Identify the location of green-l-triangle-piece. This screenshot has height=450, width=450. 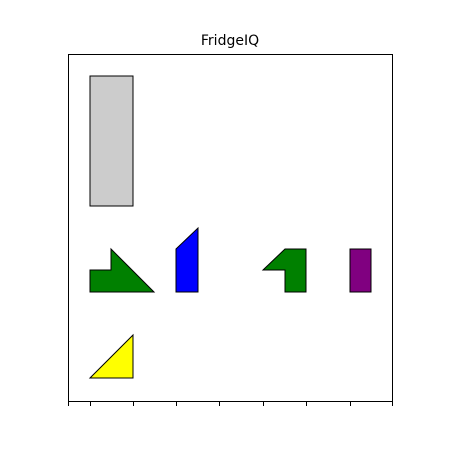
(122, 270).